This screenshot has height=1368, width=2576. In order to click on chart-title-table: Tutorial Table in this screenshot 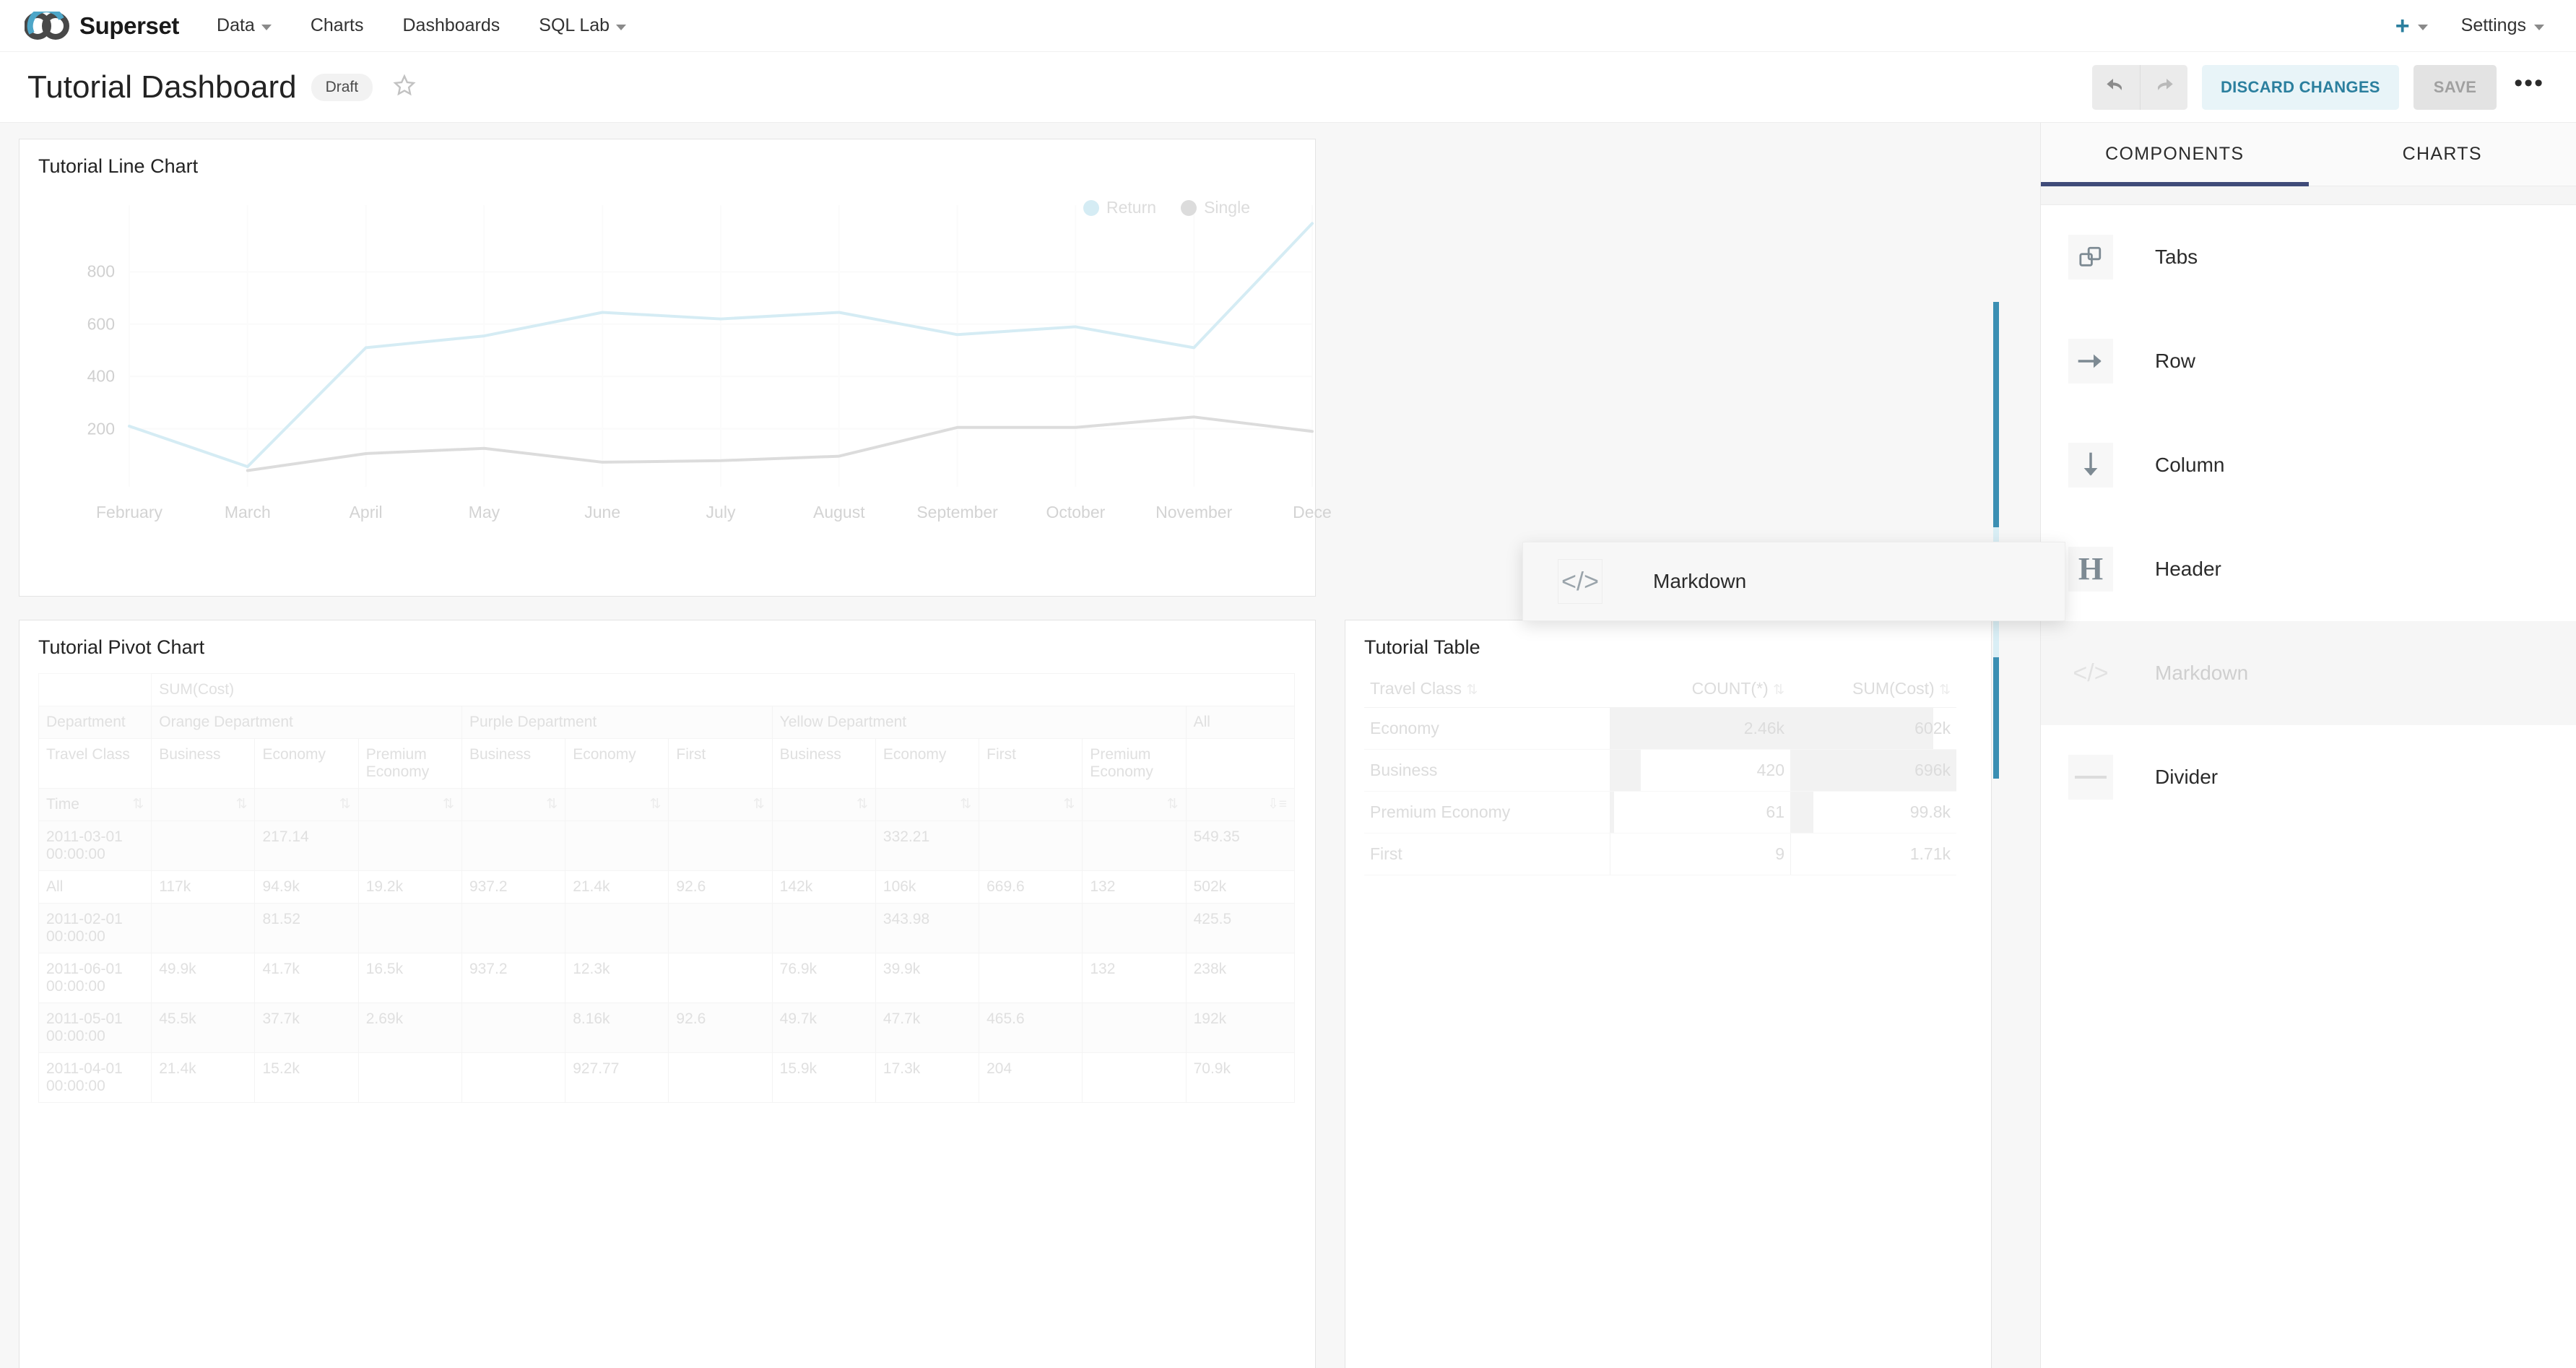, I will do `click(1422, 647)`.